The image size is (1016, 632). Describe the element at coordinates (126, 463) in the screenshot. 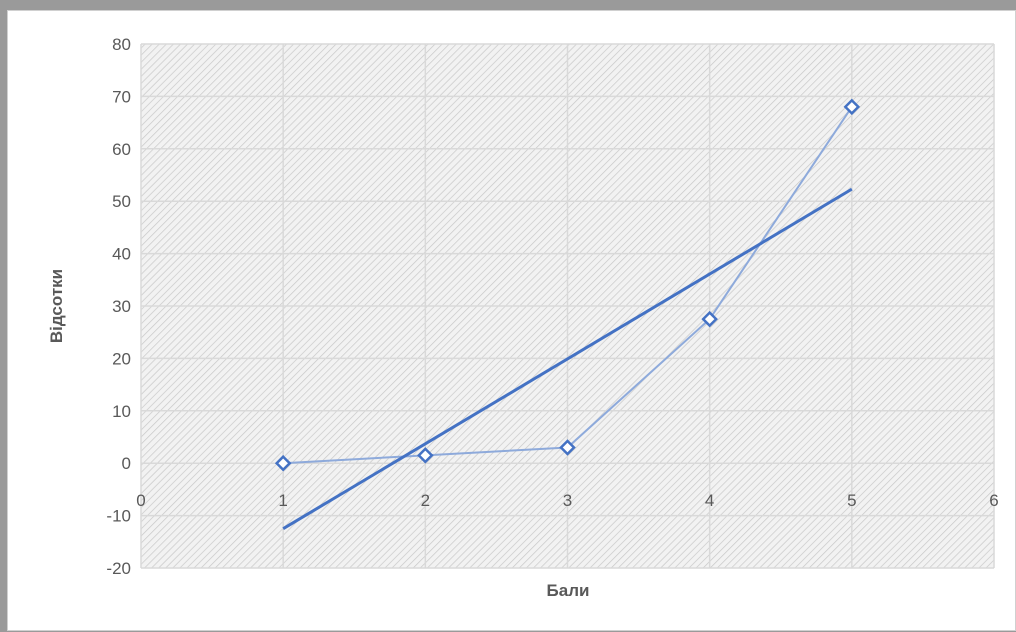

I see `y-tick-label: 0` at that location.